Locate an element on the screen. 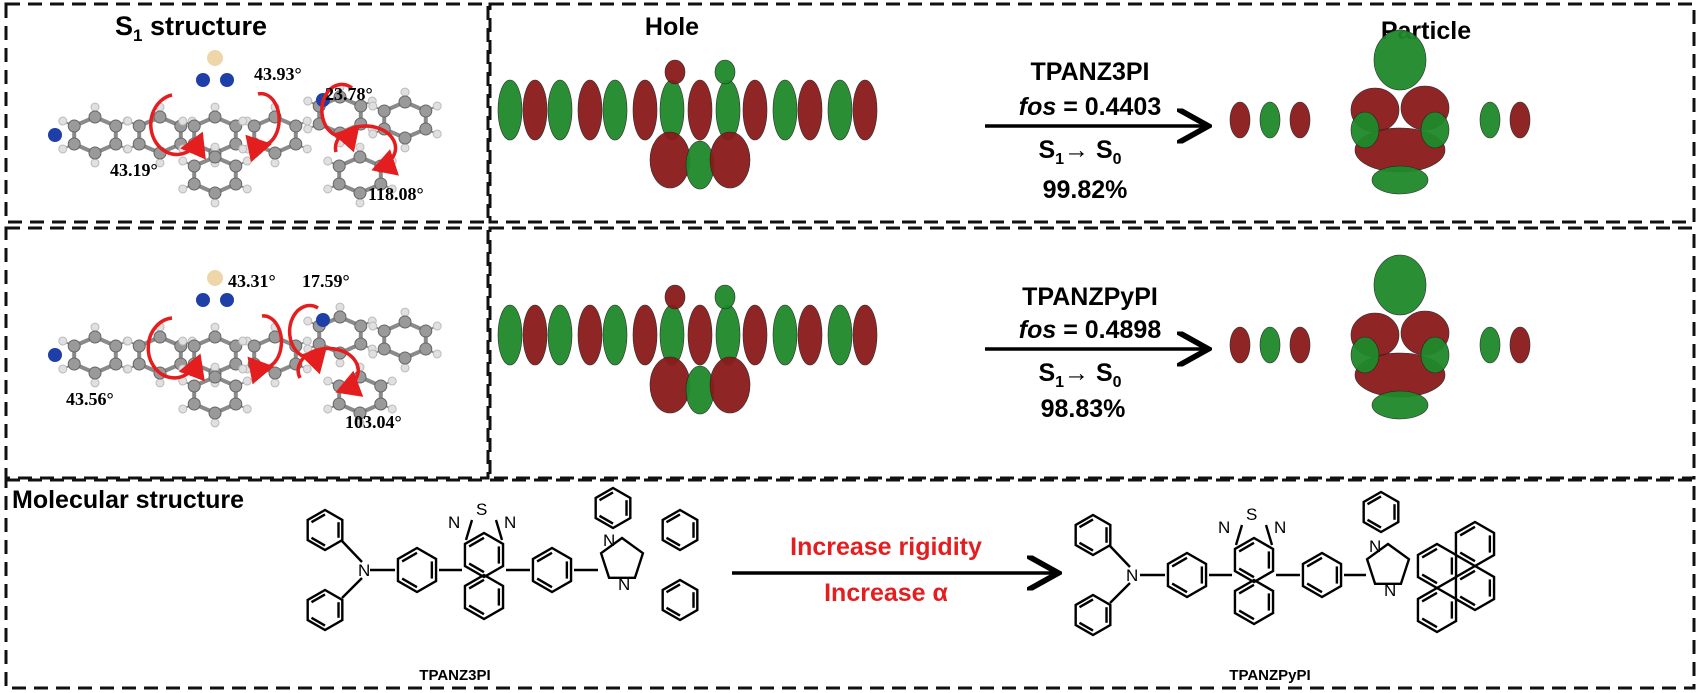 This screenshot has height=693, width=1700. transition-row1: S1→ S0 is located at coordinates (1079, 152).